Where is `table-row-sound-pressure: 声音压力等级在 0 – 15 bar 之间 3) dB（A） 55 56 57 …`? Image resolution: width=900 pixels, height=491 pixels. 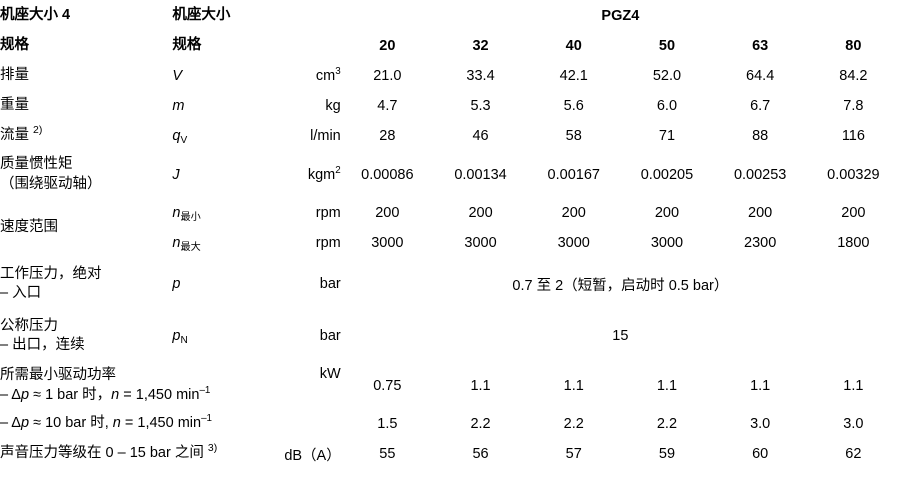
table-row-sound-pressure: 声音压力等级在 0 – 15 bar 之间 3) dB（A） 55 56 57 … is located at coordinates (450, 454).